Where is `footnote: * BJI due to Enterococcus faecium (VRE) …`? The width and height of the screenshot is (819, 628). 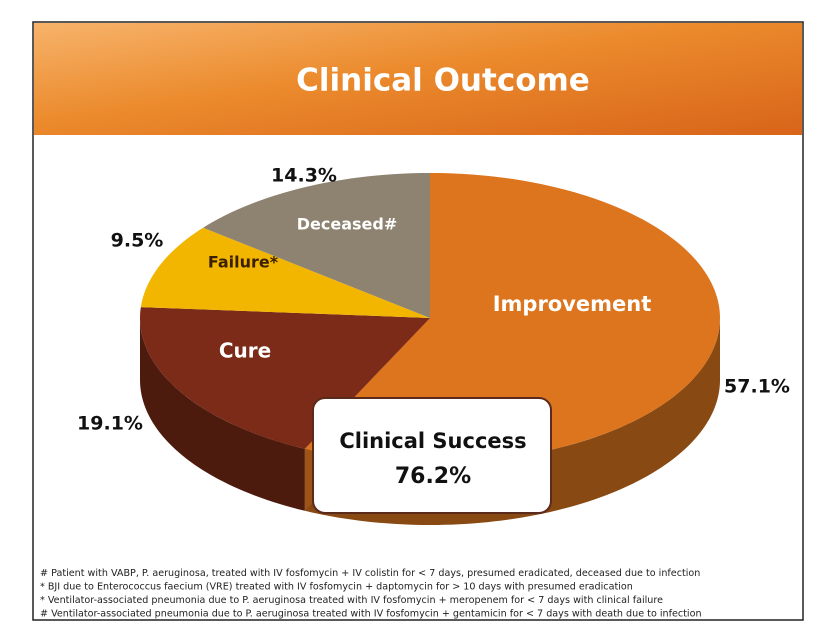
footnote: * BJI due to Enterococcus faecium (VRE) … is located at coordinates (336, 587).